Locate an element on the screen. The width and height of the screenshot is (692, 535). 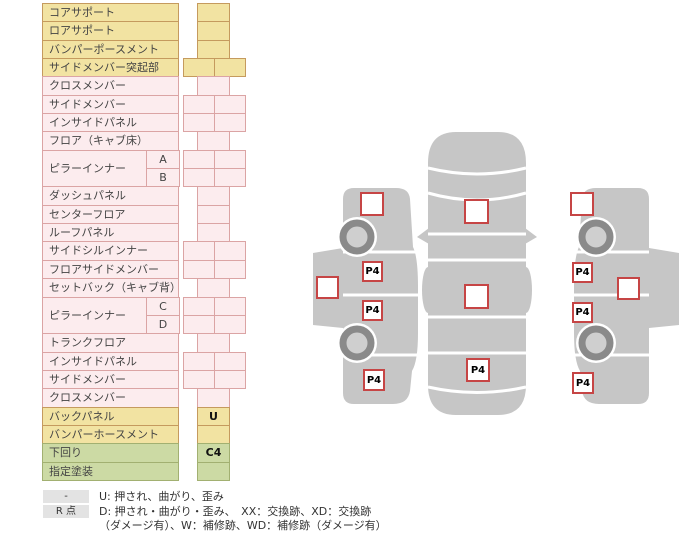
right-door-handle is located at coordinates (526, 290).